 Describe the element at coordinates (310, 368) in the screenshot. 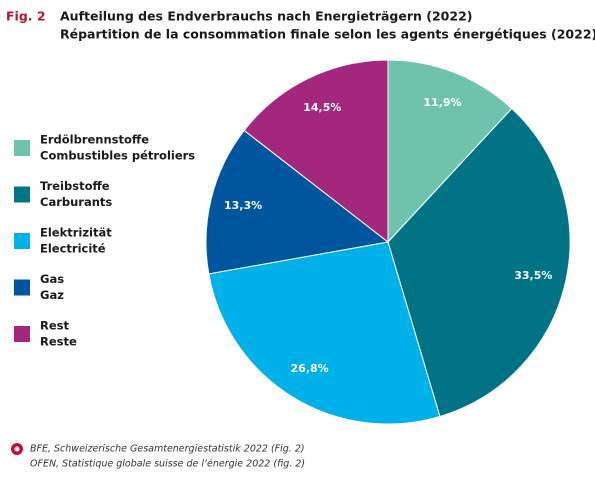

I see `value-label: 26,8%` at that location.